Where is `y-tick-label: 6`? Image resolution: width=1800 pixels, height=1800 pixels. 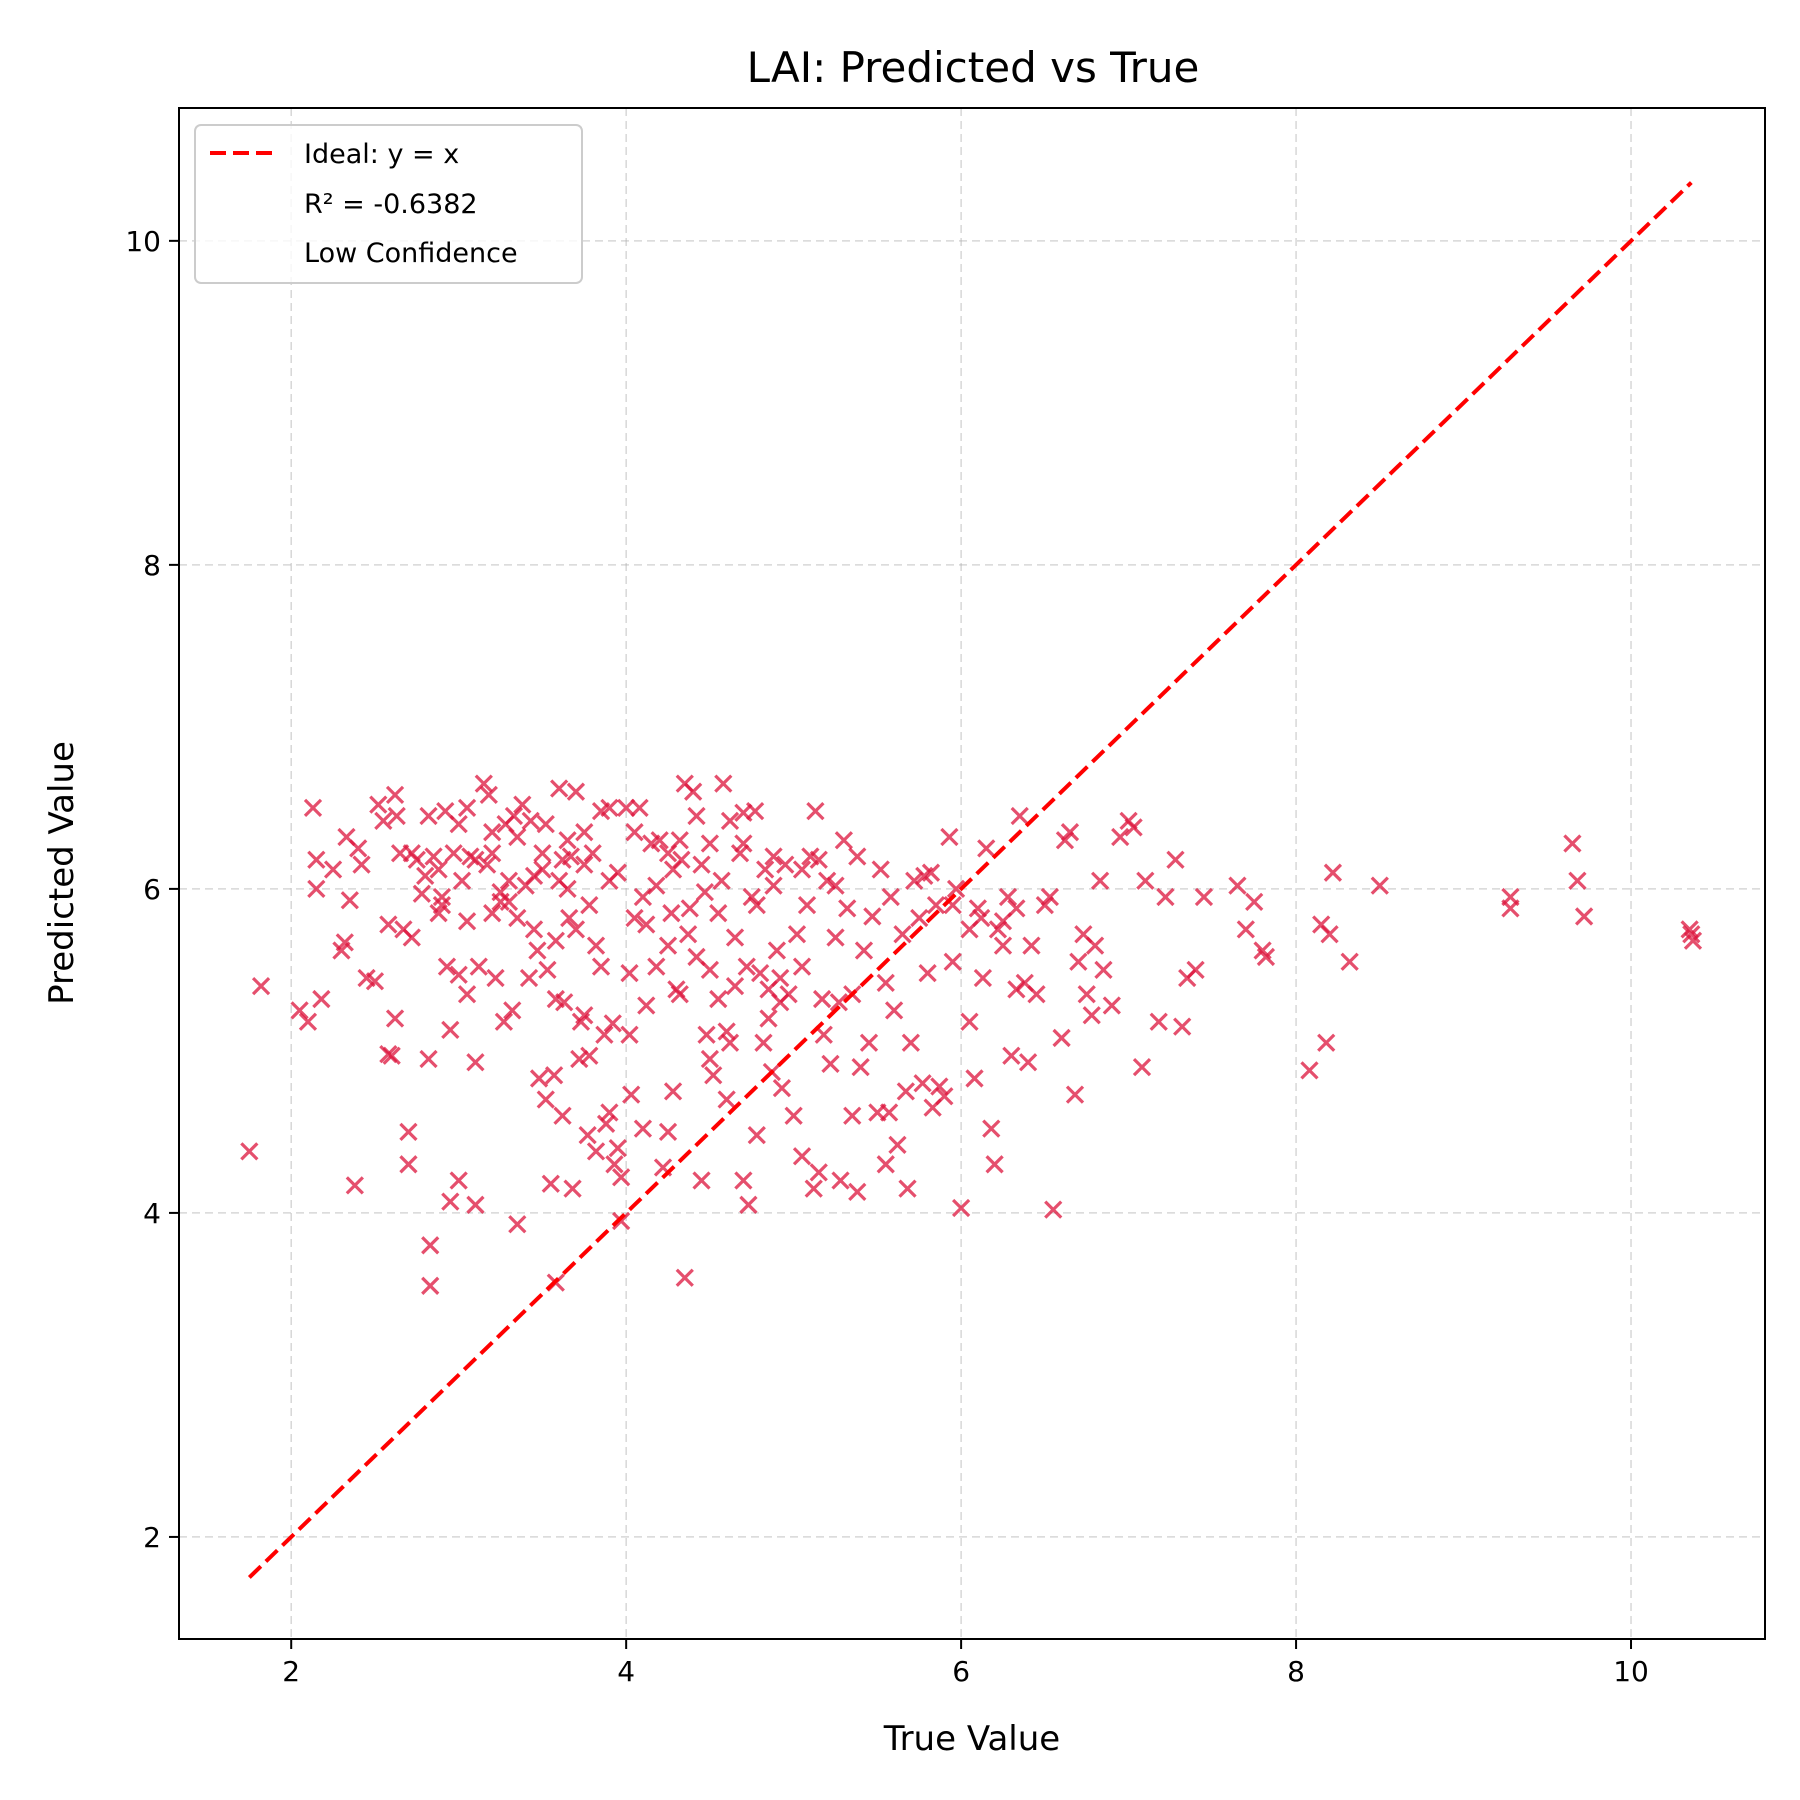
y-tick-label: 6 is located at coordinates (152, 889).